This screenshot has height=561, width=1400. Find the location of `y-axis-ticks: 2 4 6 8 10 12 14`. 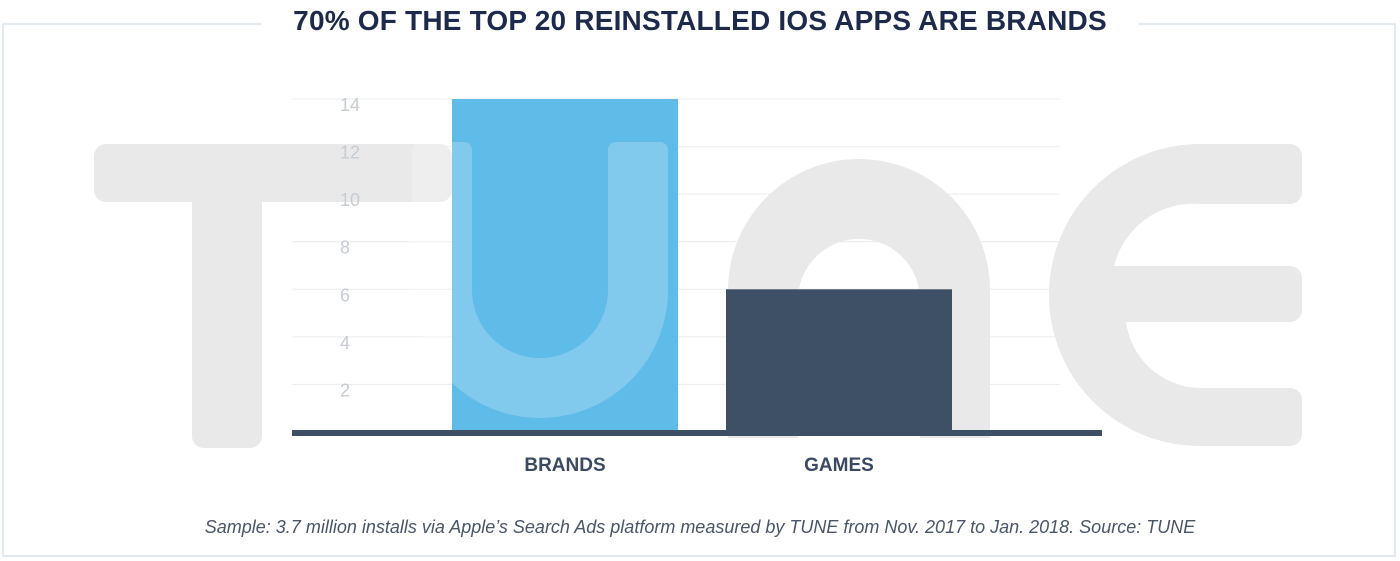

y-axis-ticks: 2 4 6 8 10 12 14 is located at coordinates (350, 247).